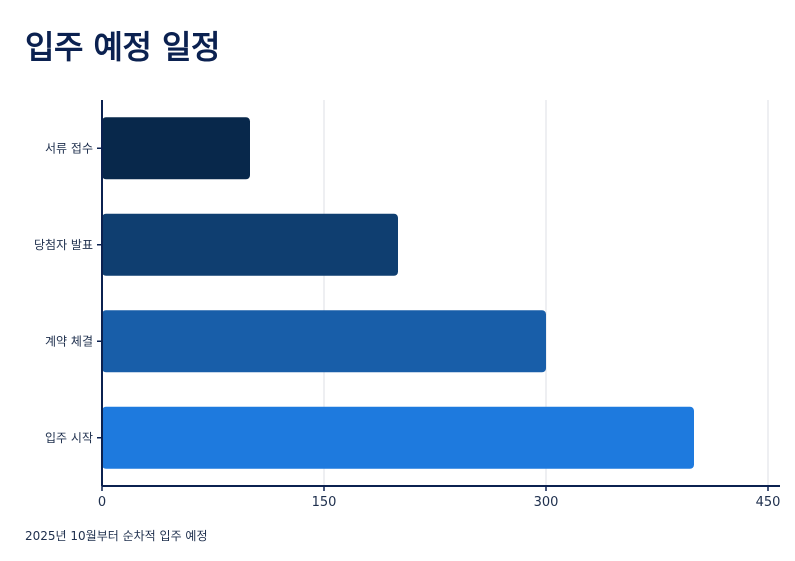 The image size is (795, 561). Describe the element at coordinates (546, 502) in the screenshot. I see `x-tick-label-2: 300` at that location.